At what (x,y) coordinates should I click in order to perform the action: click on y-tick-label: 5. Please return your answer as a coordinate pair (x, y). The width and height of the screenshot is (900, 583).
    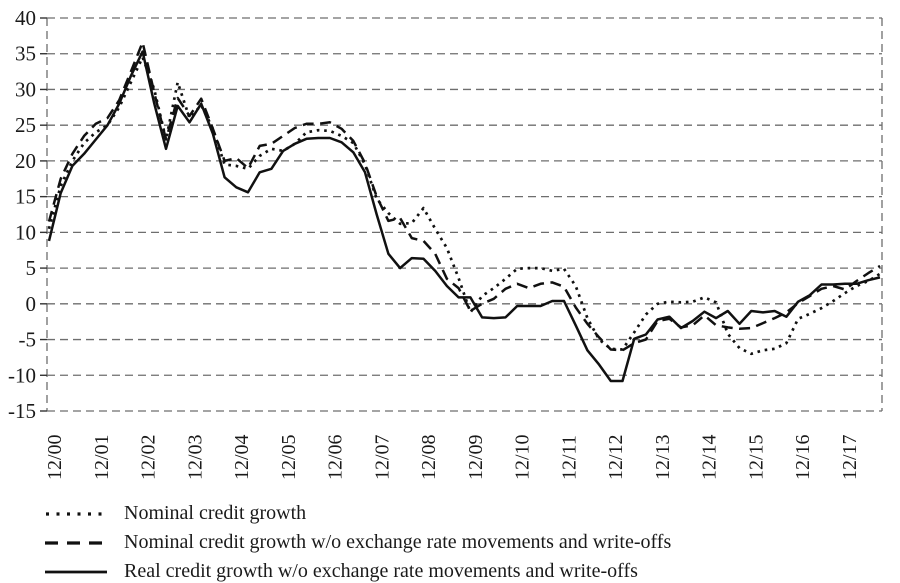
    Looking at the image, I should click on (31, 268).